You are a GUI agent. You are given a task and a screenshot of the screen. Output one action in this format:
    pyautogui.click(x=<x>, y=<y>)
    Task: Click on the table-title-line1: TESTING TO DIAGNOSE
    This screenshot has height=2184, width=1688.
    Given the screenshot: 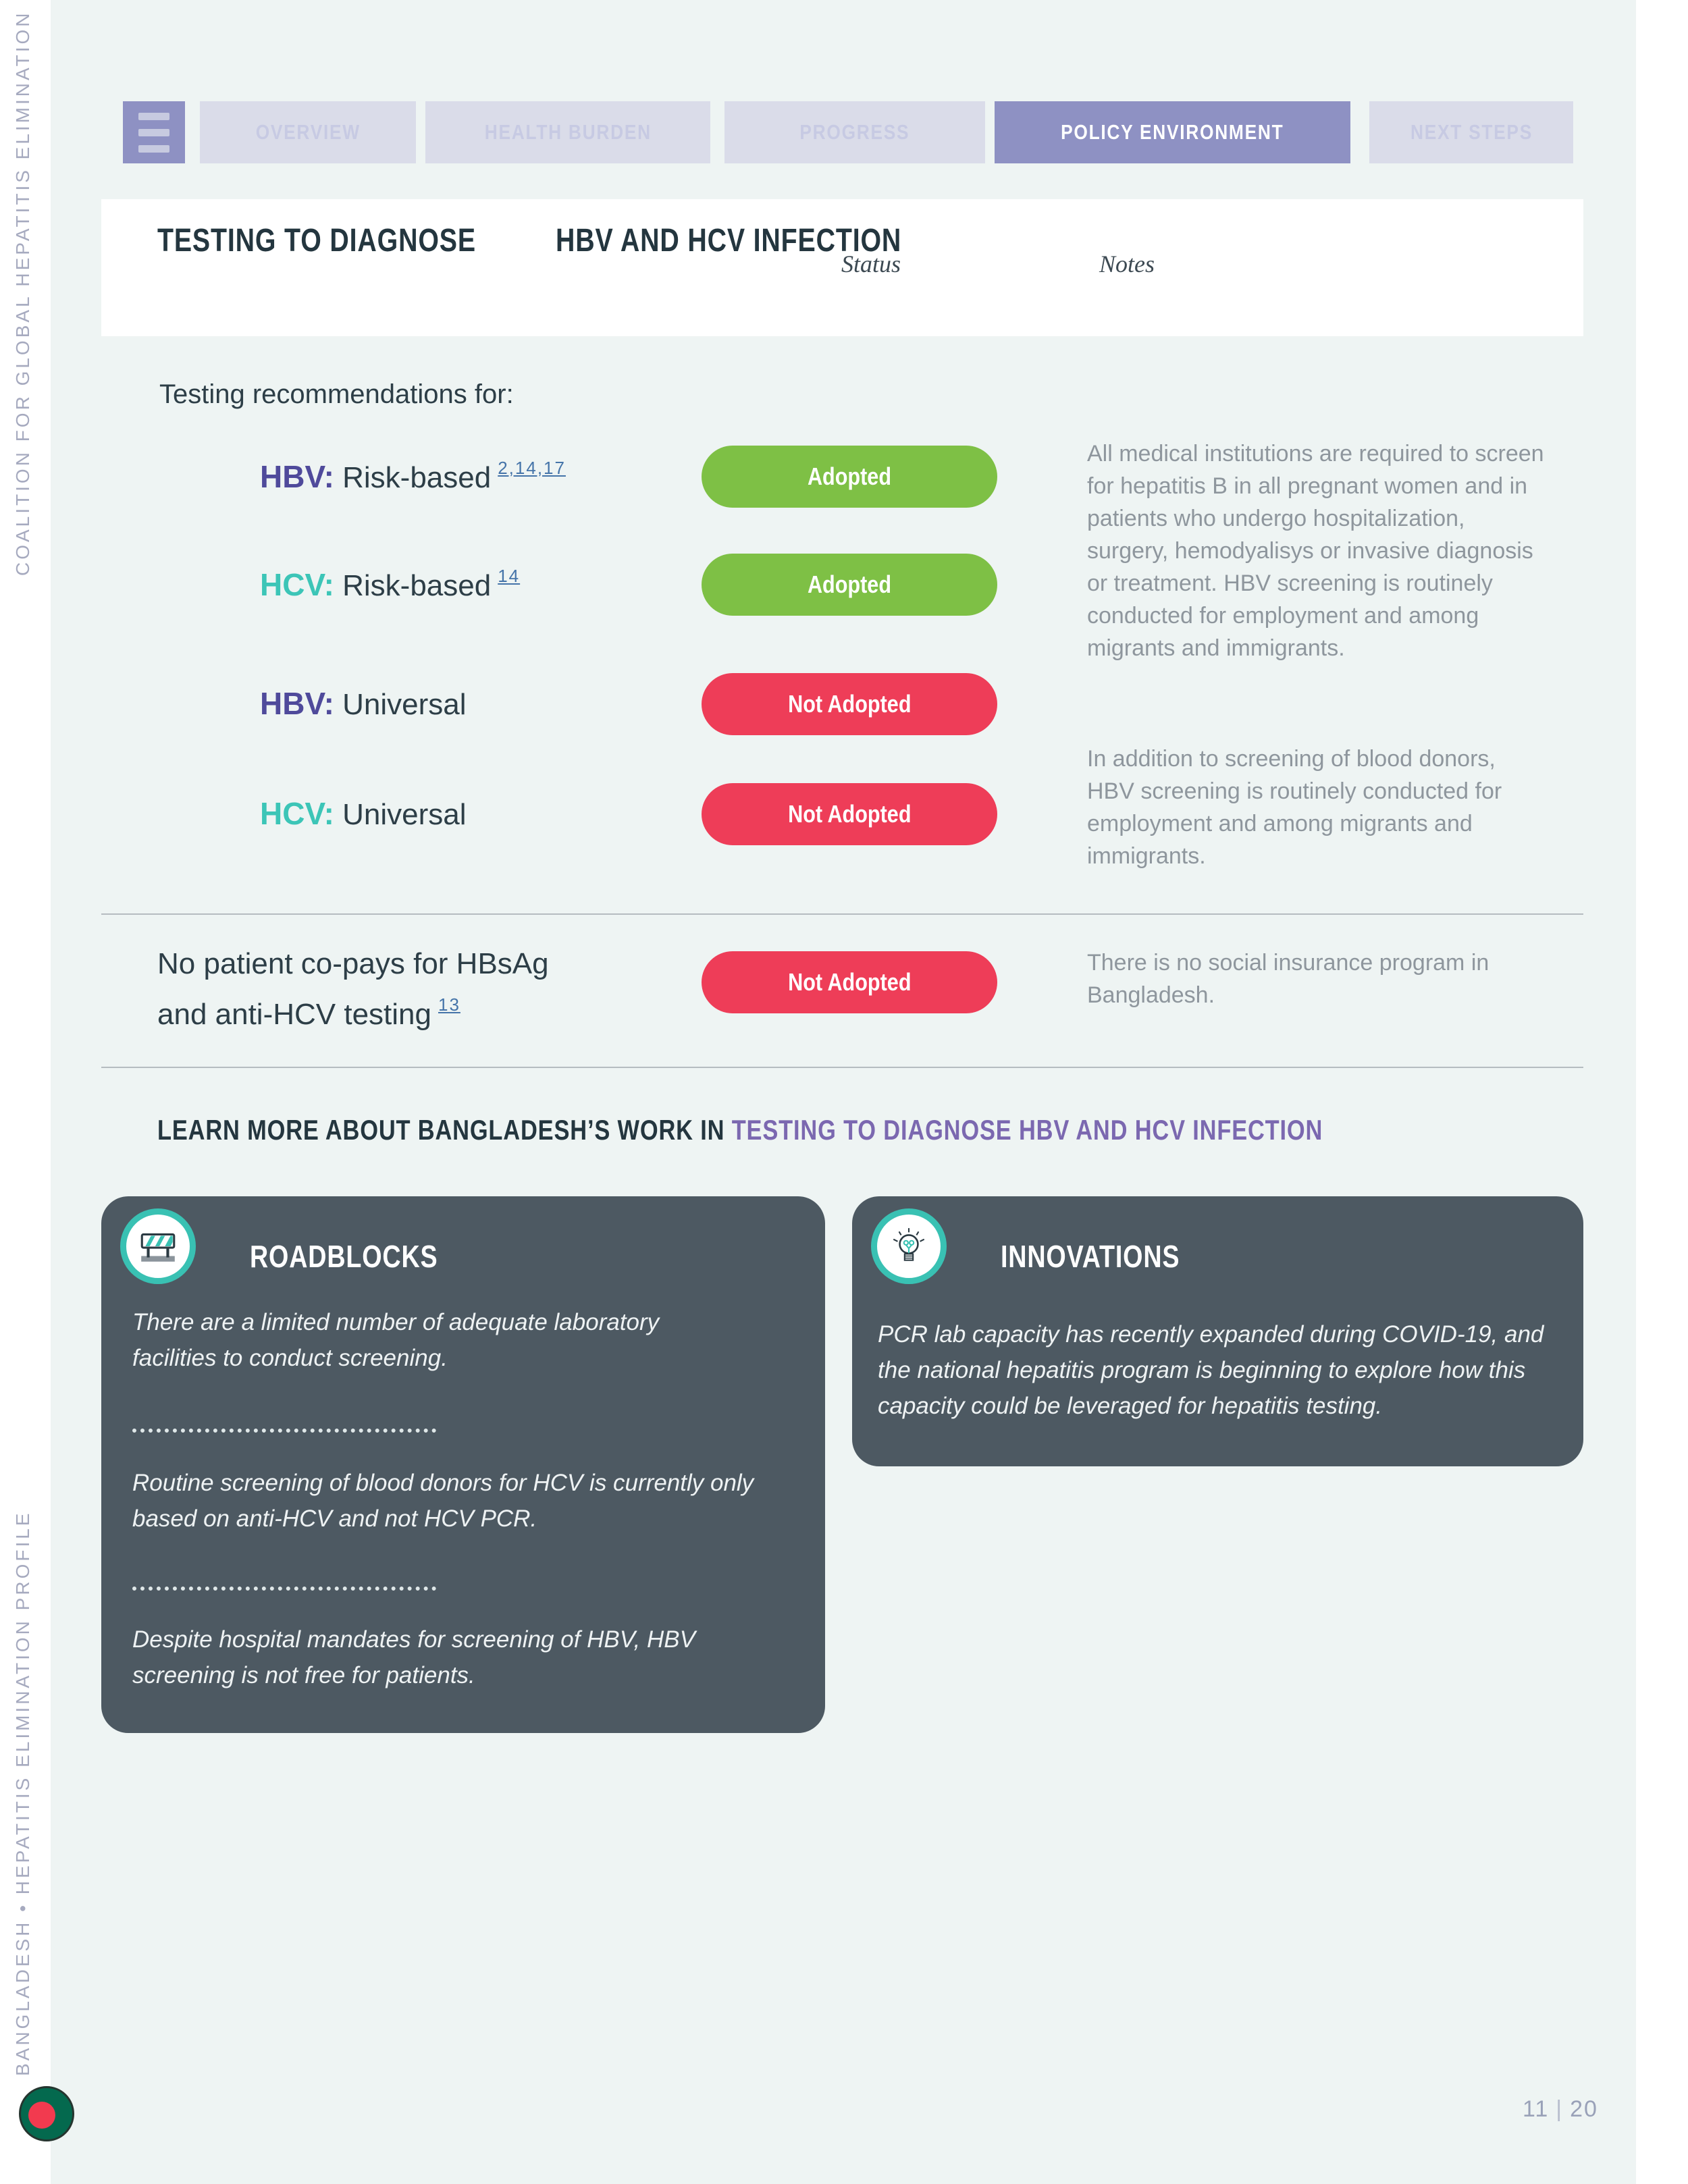 What is the action you would take?
    pyautogui.click(x=316, y=241)
    